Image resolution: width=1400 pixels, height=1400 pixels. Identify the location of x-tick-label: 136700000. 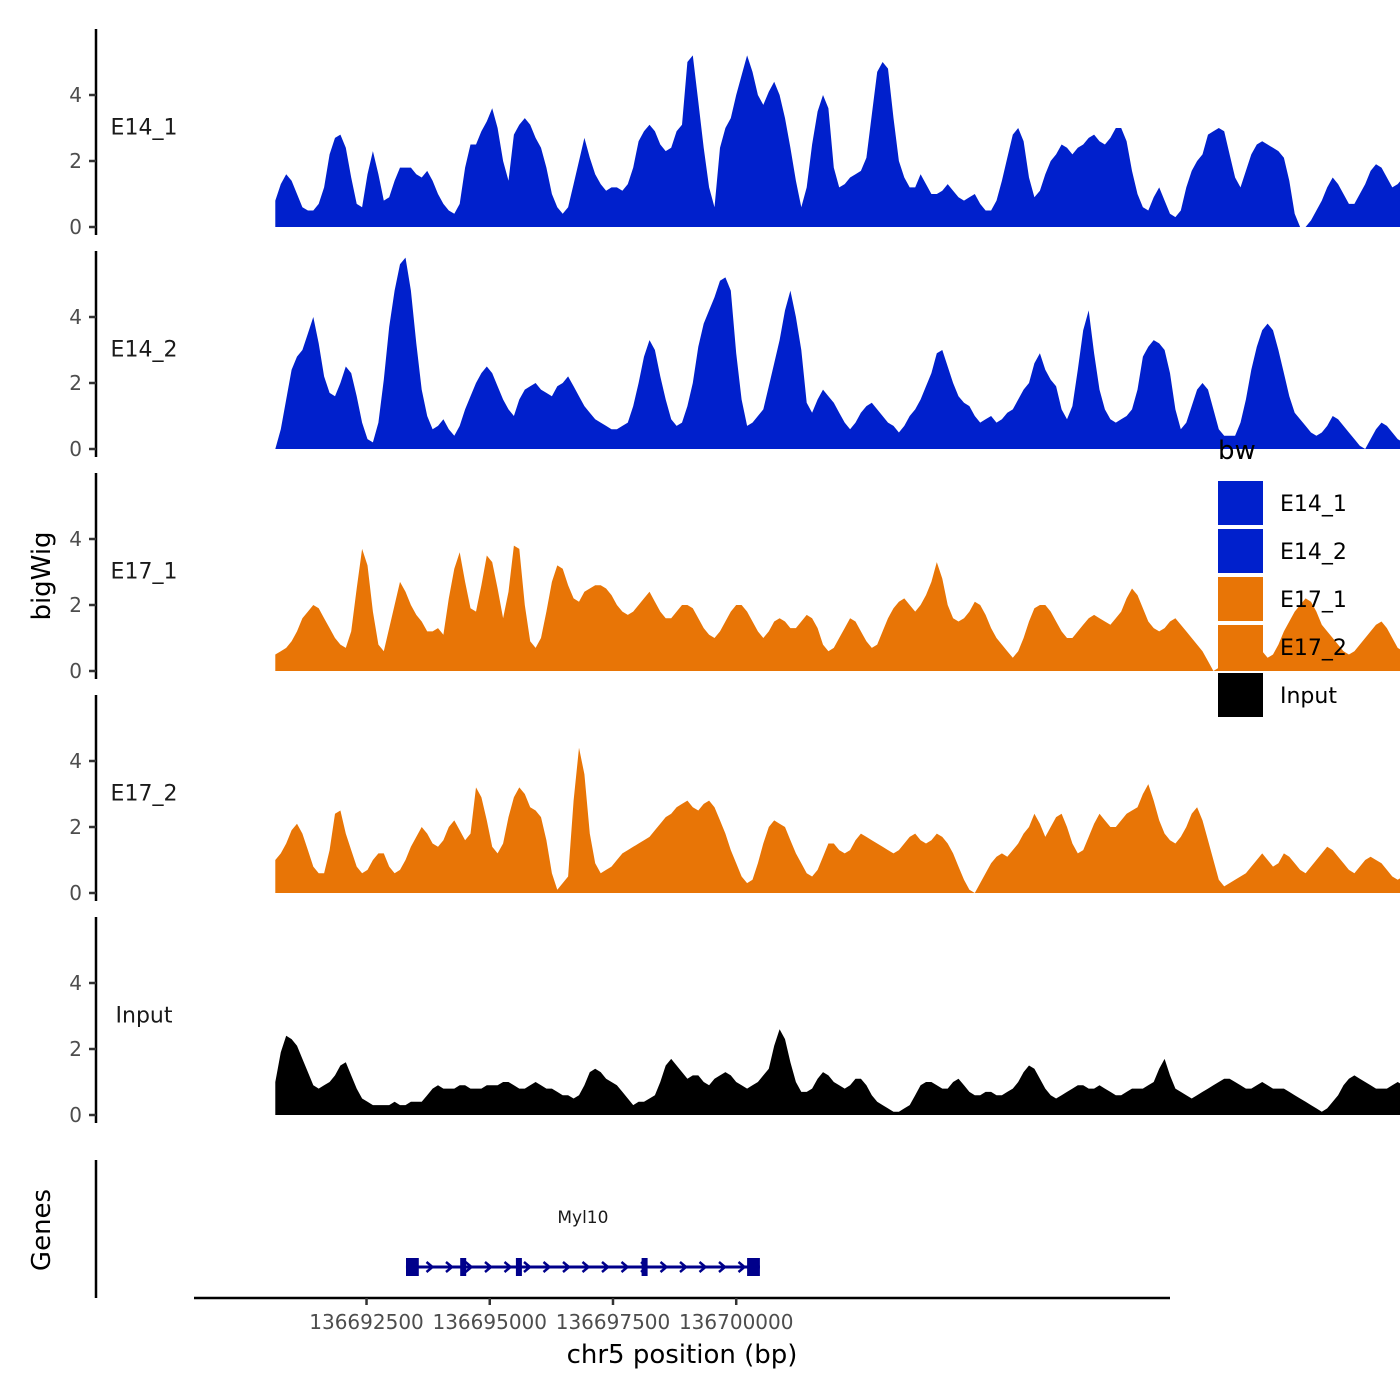
(736, 1322).